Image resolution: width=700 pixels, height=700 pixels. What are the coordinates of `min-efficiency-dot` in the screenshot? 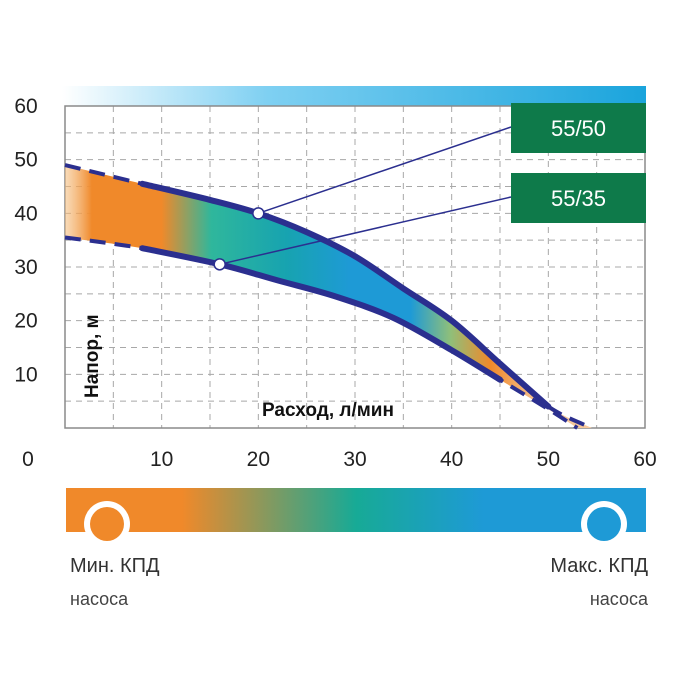 It's located at (107, 524).